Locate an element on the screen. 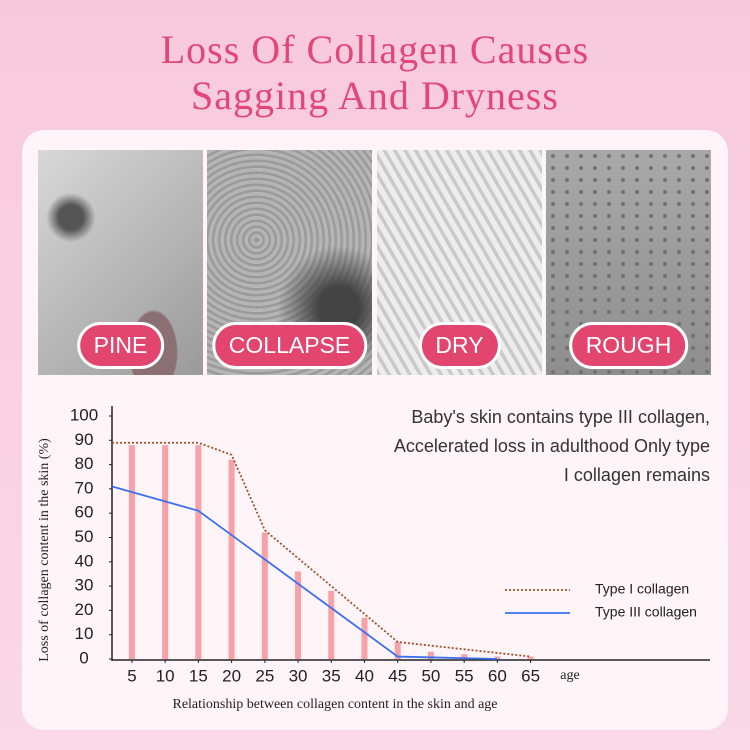  x-tick-label: 10 is located at coordinates (165, 675).